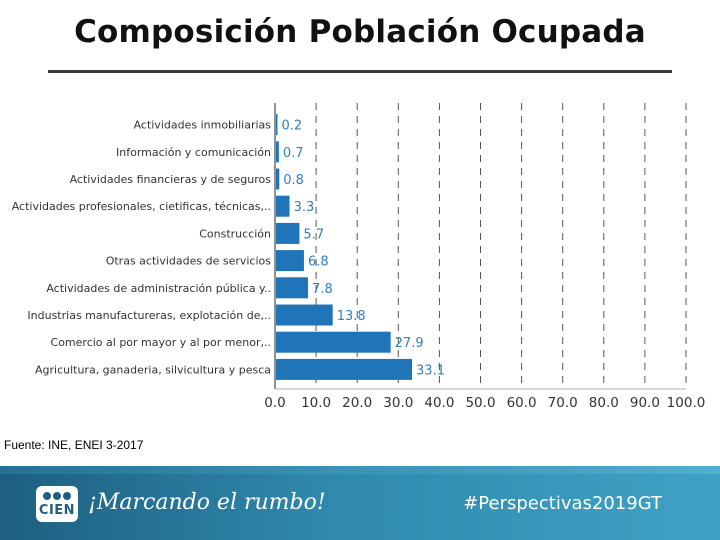  Describe the element at coordinates (293, 153) in the screenshot. I see `value-label: 0.7` at that location.